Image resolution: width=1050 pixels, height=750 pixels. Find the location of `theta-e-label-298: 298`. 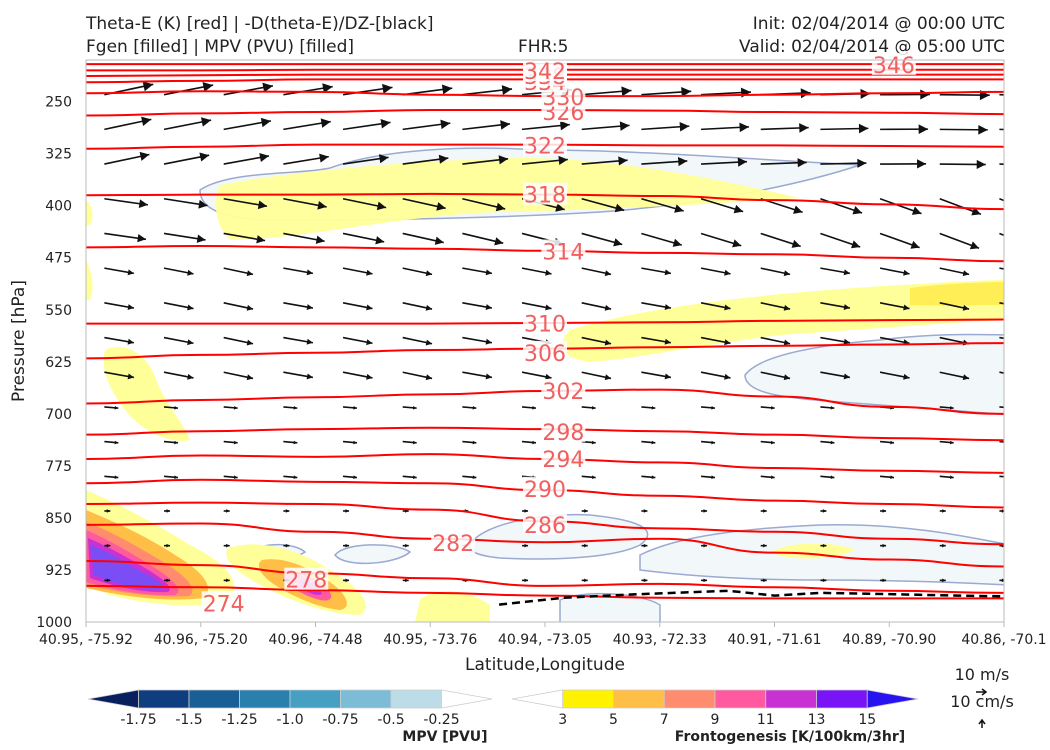

theta-e-label-298: 298 is located at coordinates (563, 433).